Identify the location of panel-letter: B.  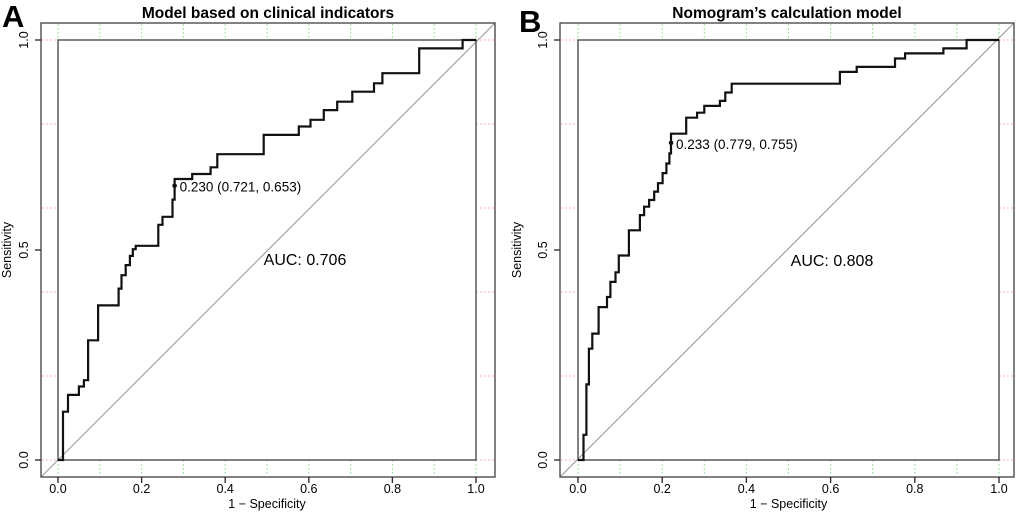
(530, 21).